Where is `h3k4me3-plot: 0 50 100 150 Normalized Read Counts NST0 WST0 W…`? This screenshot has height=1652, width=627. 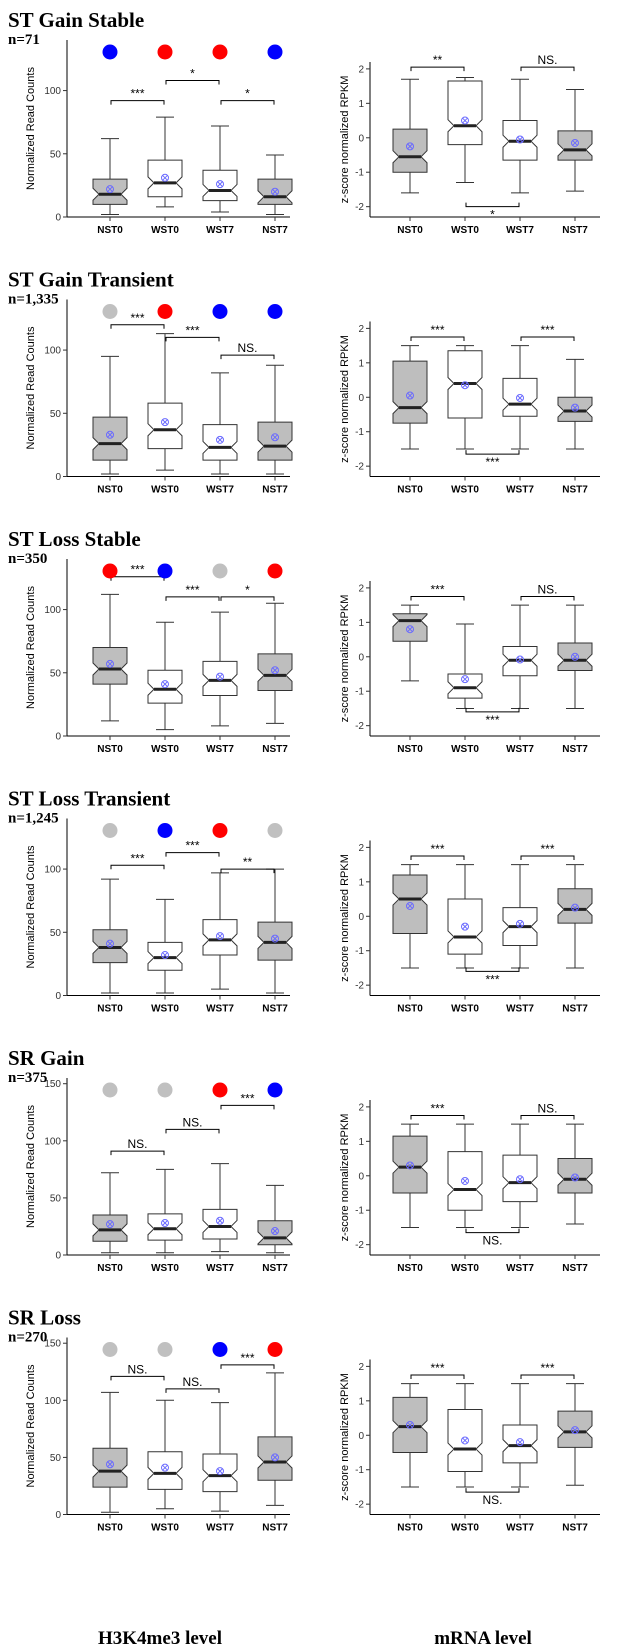
h3k4me3-plot: 0 50 100 150 Normalized Read Counts NST0 WST0 W… is located at coordinates (159, 1176).